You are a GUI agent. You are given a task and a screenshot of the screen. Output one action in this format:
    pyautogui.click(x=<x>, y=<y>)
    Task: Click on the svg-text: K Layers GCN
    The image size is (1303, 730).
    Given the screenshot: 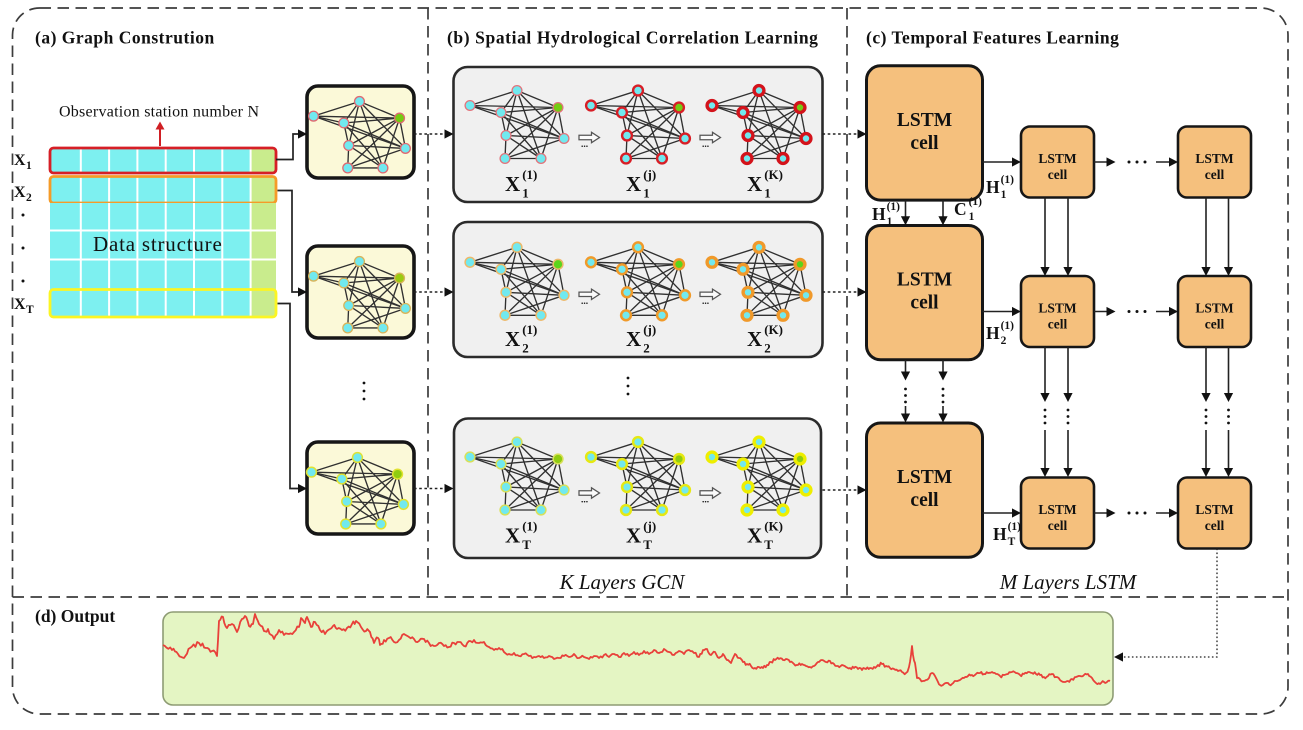 What is the action you would take?
    pyautogui.click(x=622, y=582)
    